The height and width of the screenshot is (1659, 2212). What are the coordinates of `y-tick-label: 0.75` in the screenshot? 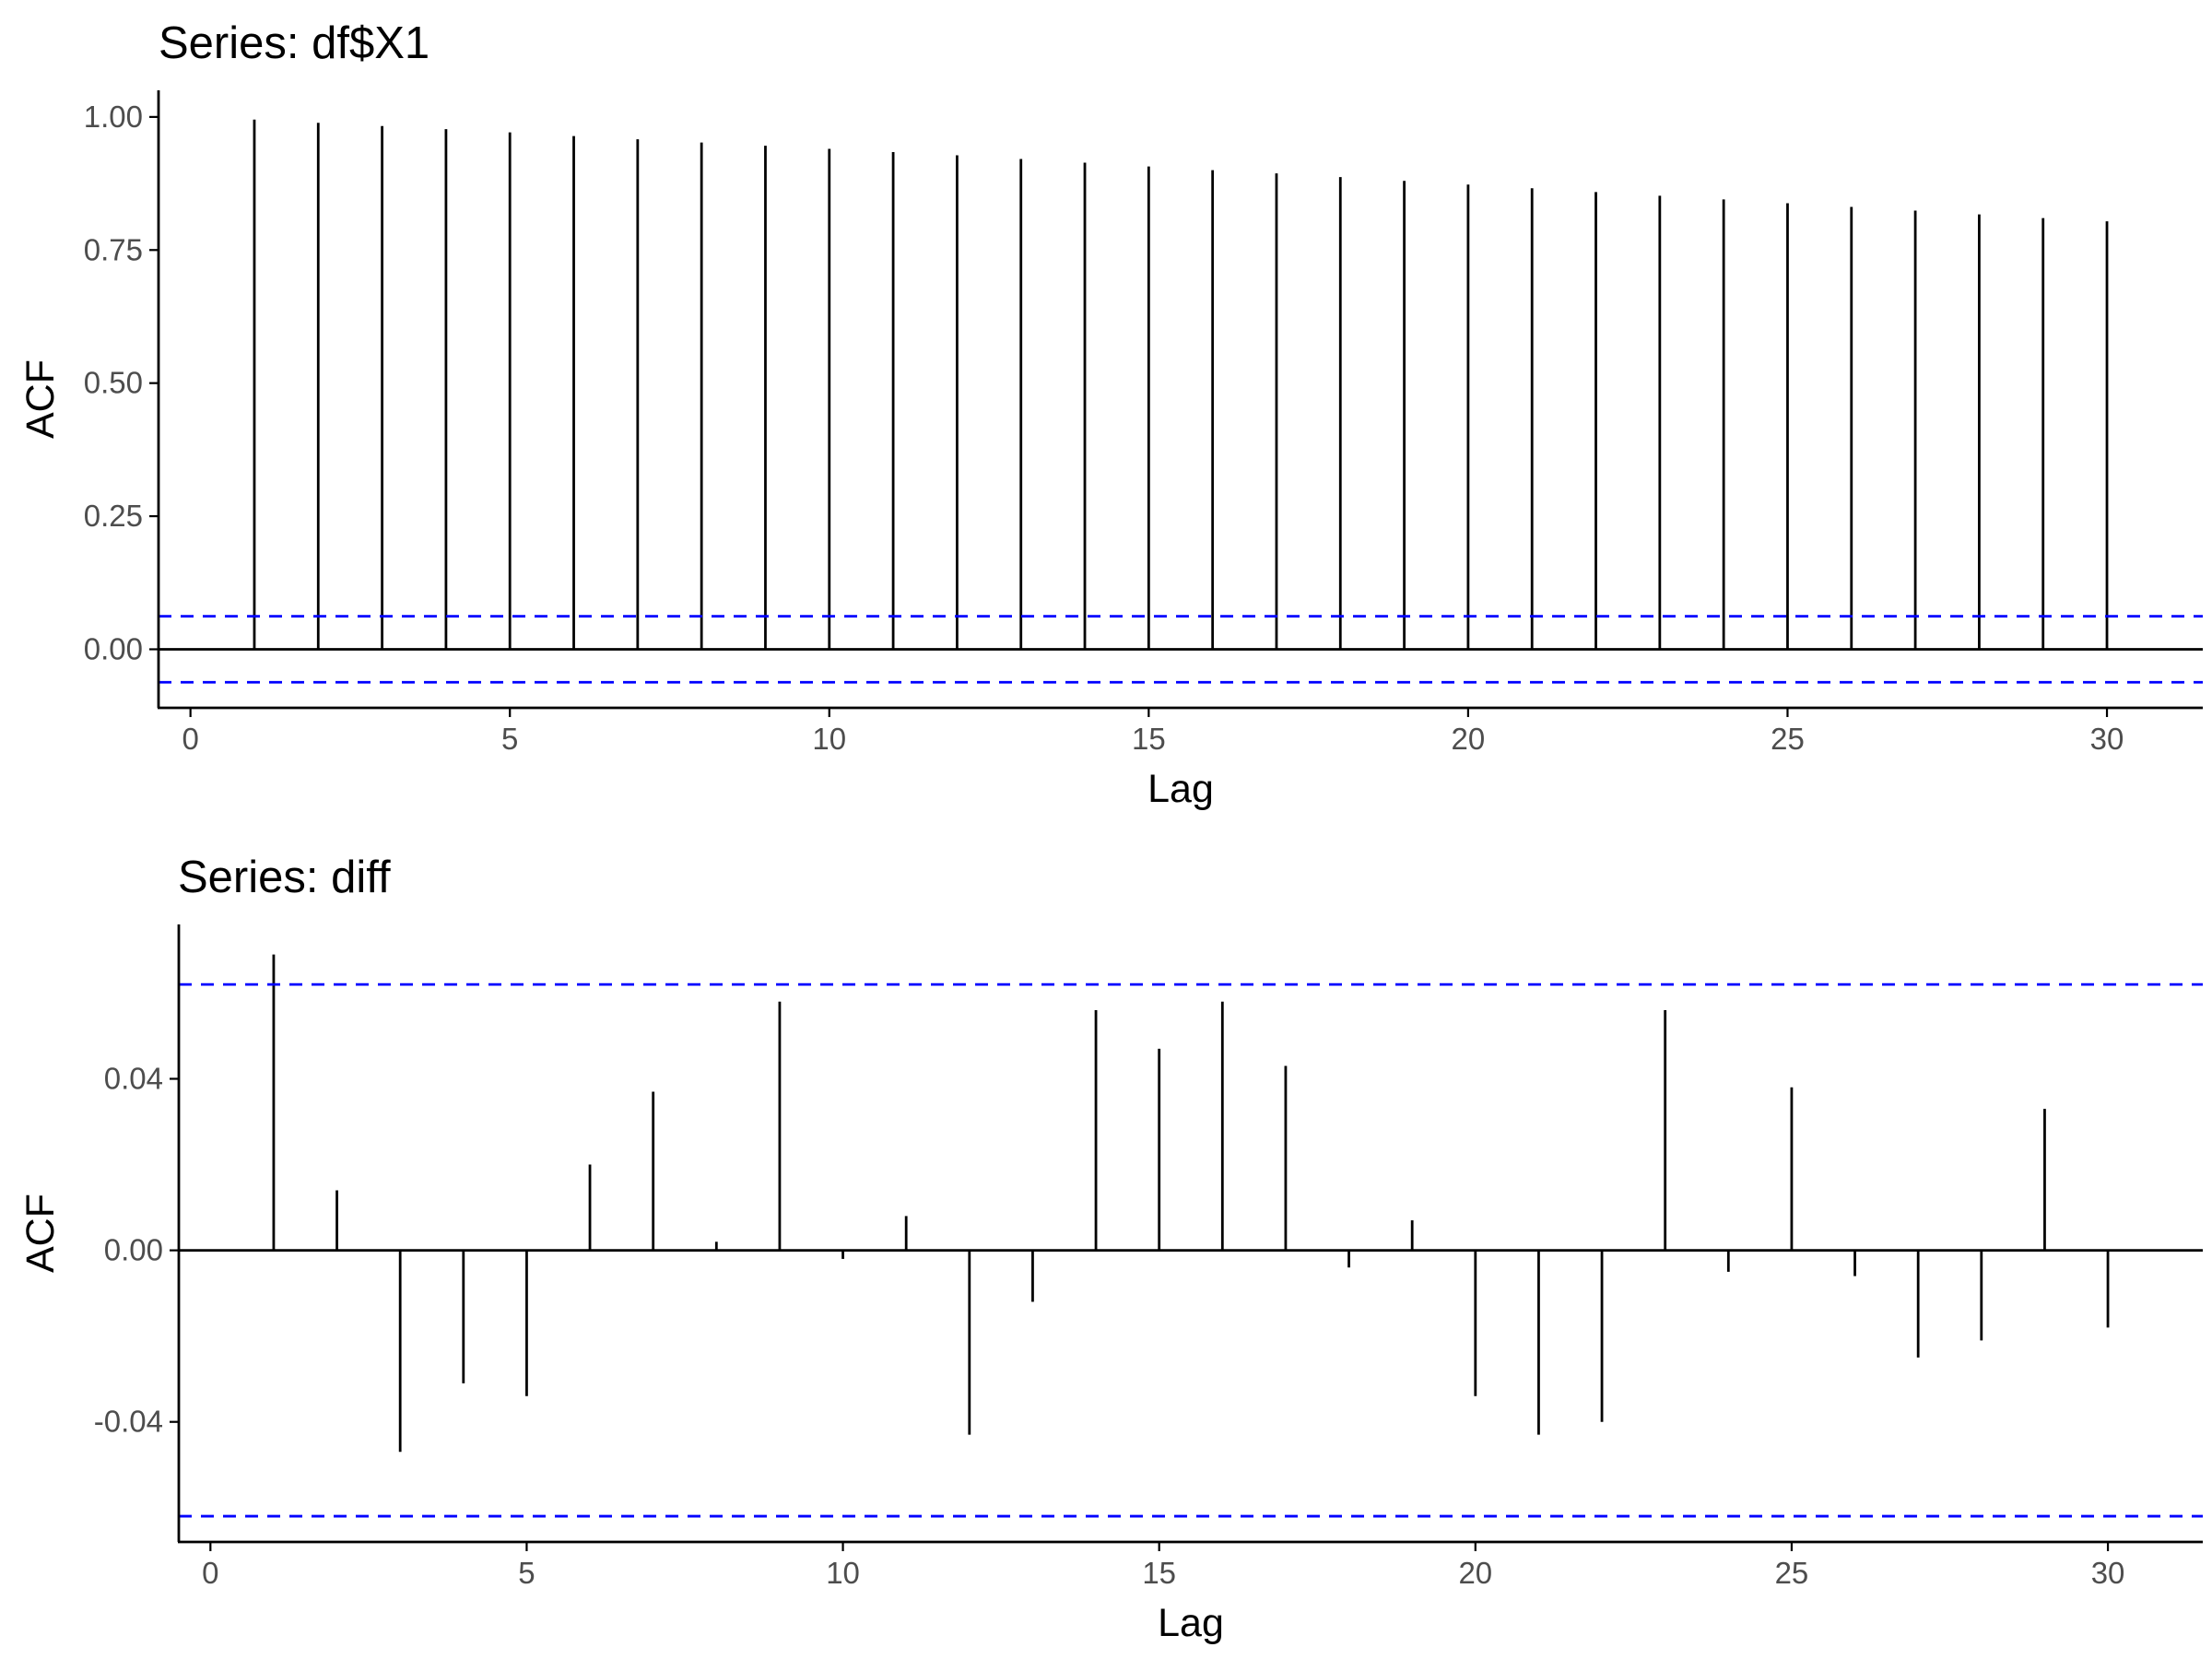 It's located at (113, 249).